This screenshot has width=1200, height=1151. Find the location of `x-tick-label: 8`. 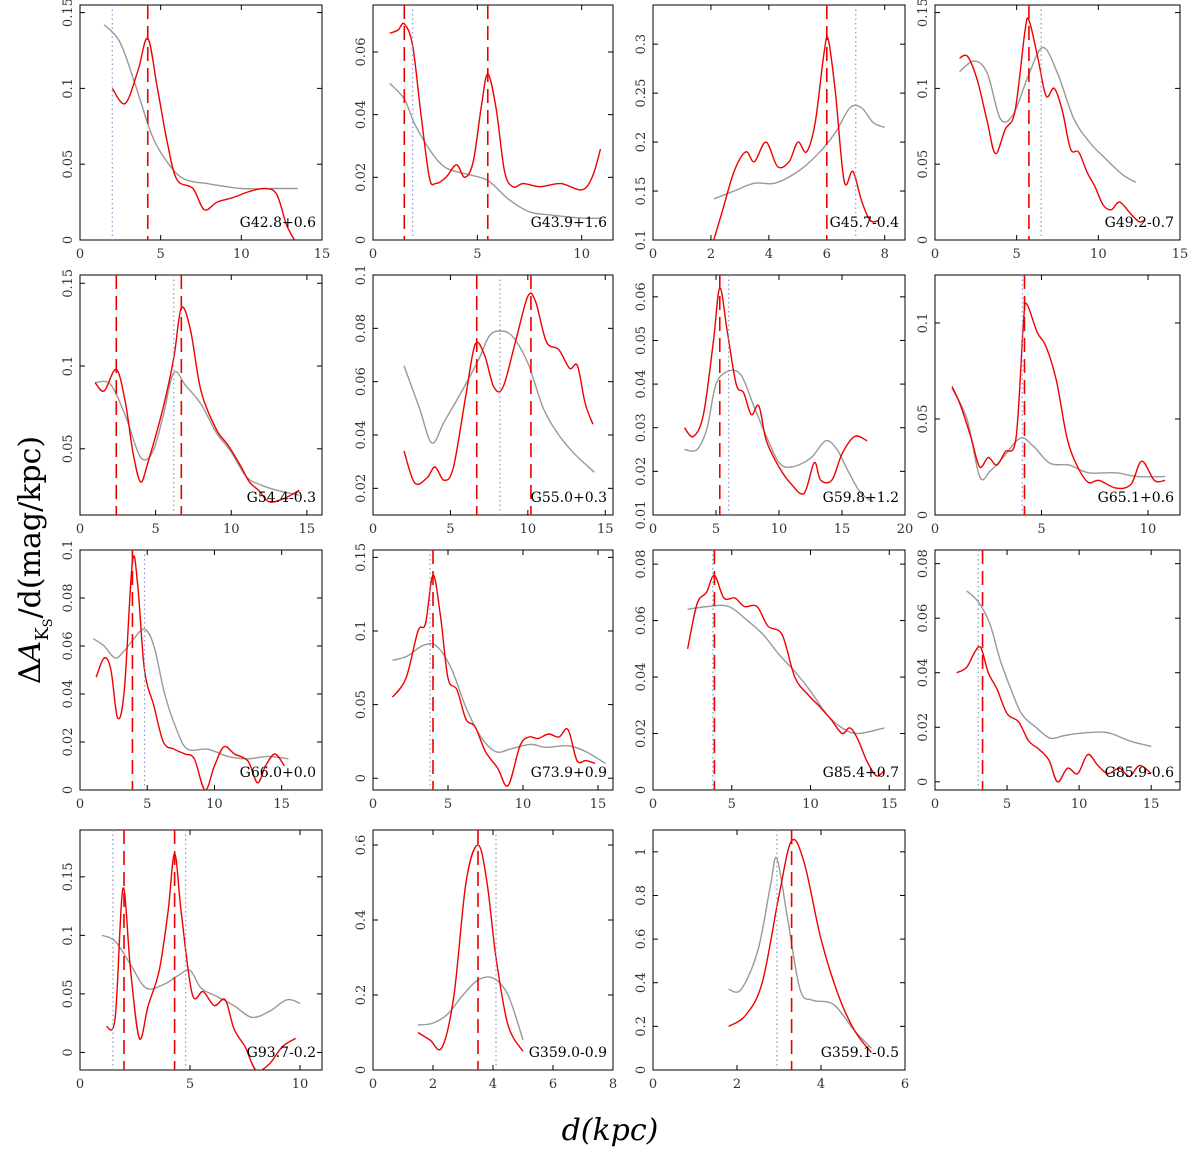

x-tick-label: 8 is located at coordinates (885, 254).